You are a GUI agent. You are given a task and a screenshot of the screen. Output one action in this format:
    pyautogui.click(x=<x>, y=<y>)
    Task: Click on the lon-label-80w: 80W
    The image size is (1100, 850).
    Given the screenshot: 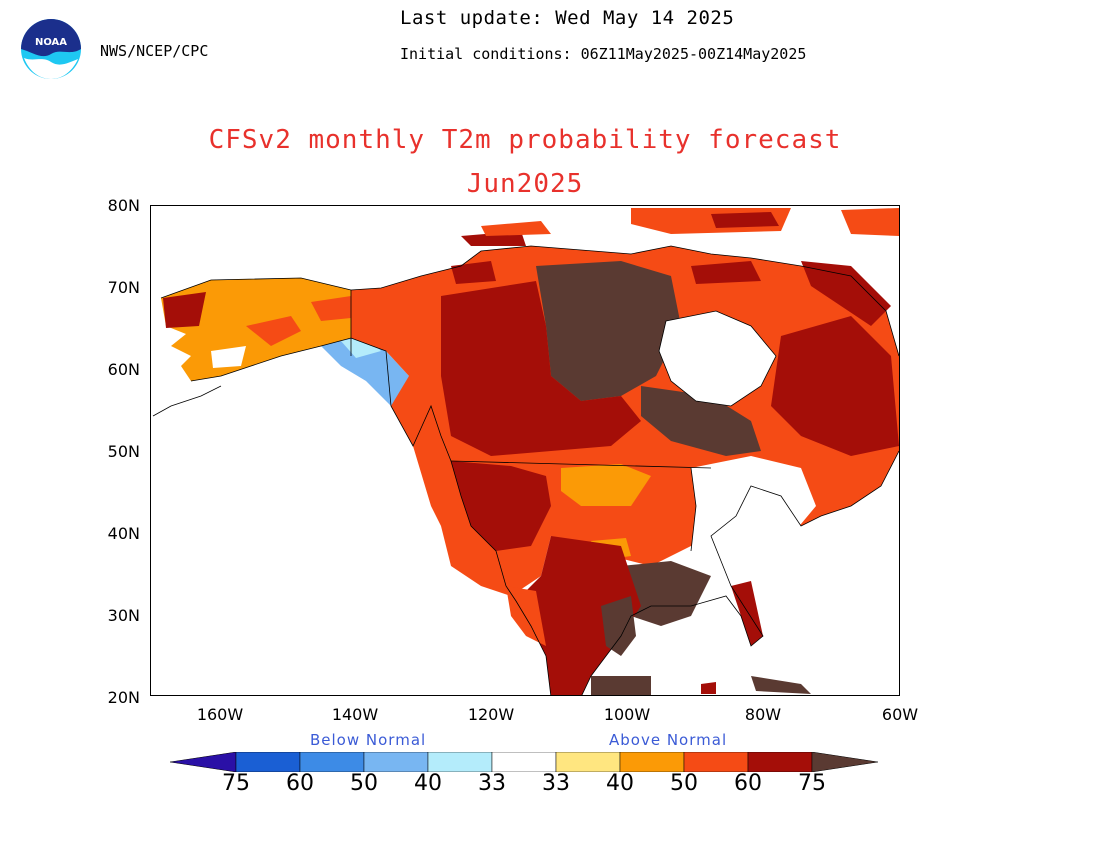 What is the action you would take?
    pyautogui.click(x=763, y=714)
    